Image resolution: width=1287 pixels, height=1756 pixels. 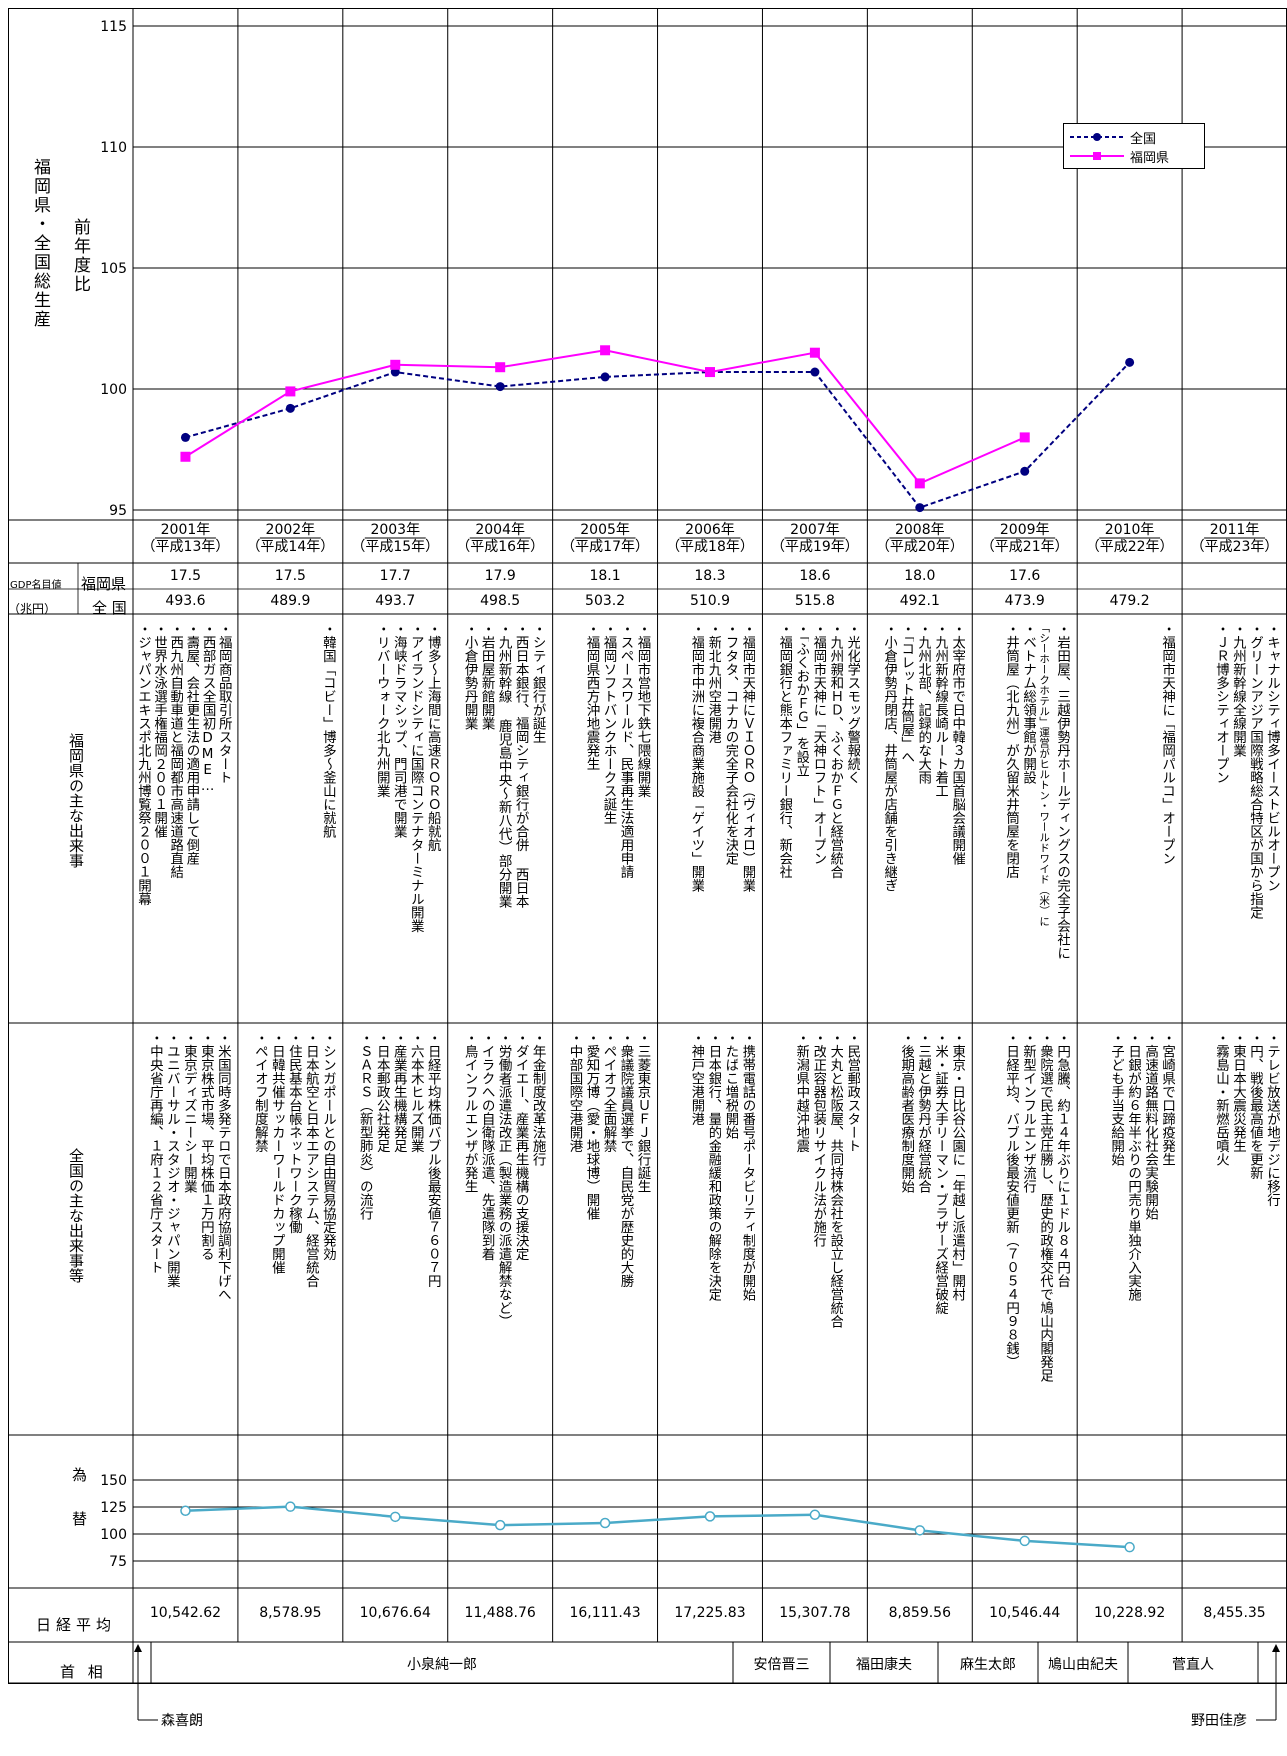 What do you see at coordinates (1011, 1200) in the screenshot?
I see `national-event-8-3: ・日経平均、バブル後最安値更新（７０５４円９８銭）` at bounding box center [1011, 1200].